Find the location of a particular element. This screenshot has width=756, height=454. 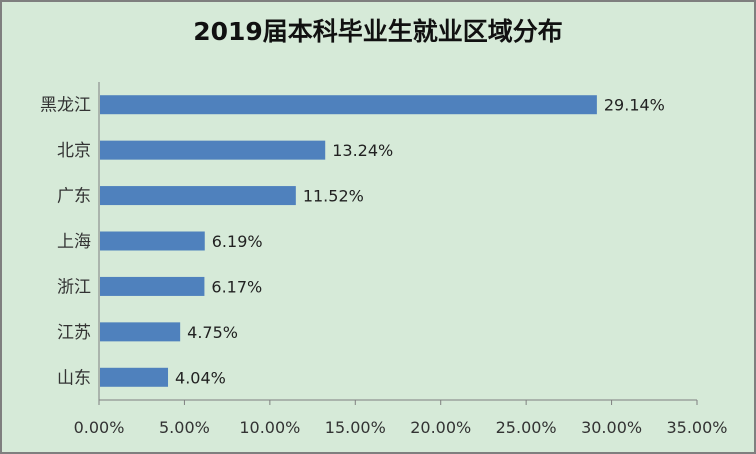

x-tick-label: 20.00% is located at coordinates (440, 427).